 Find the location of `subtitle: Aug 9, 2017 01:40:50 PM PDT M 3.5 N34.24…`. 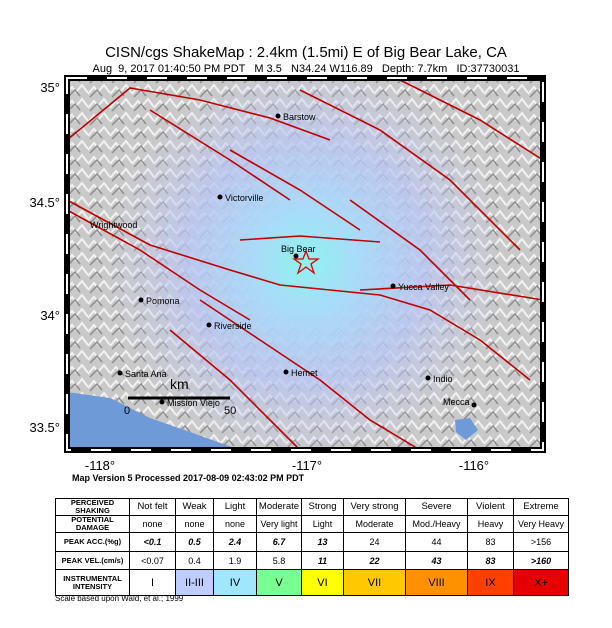

subtitle: Aug 9, 2017 01:40:50 PM PDT M 3.5 N34.24… is located at coordinates (306, 69).